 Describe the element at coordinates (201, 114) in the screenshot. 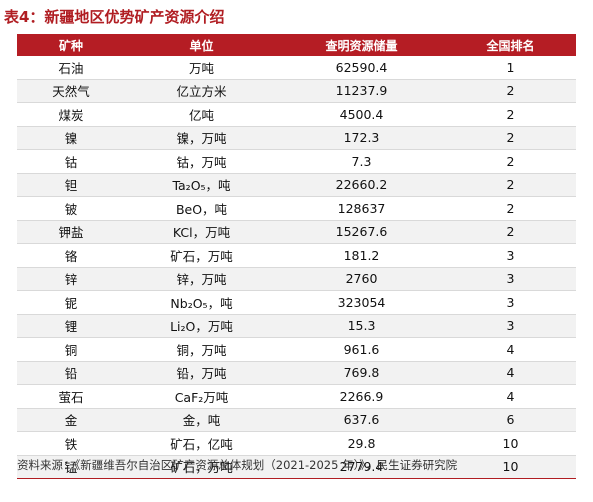

I see `cell-unit: 亿吨` at that location.